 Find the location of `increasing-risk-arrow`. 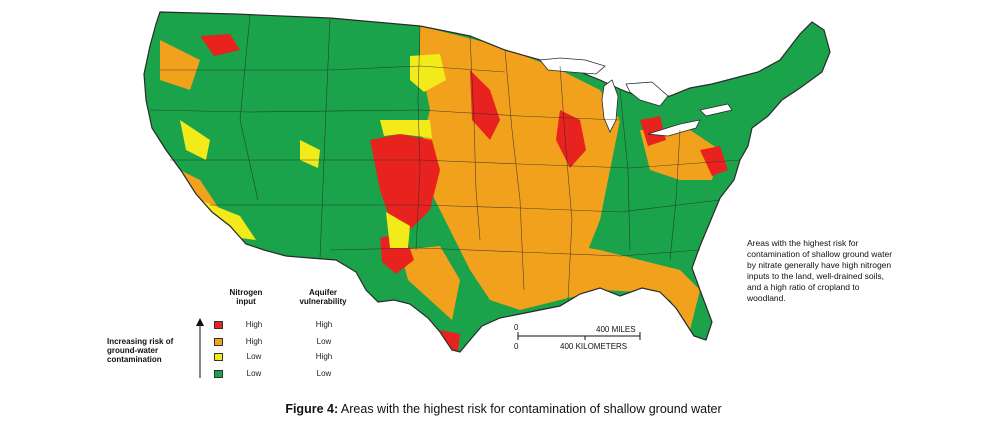

increasing-risk-arrow is located at coordinates (200, 348).